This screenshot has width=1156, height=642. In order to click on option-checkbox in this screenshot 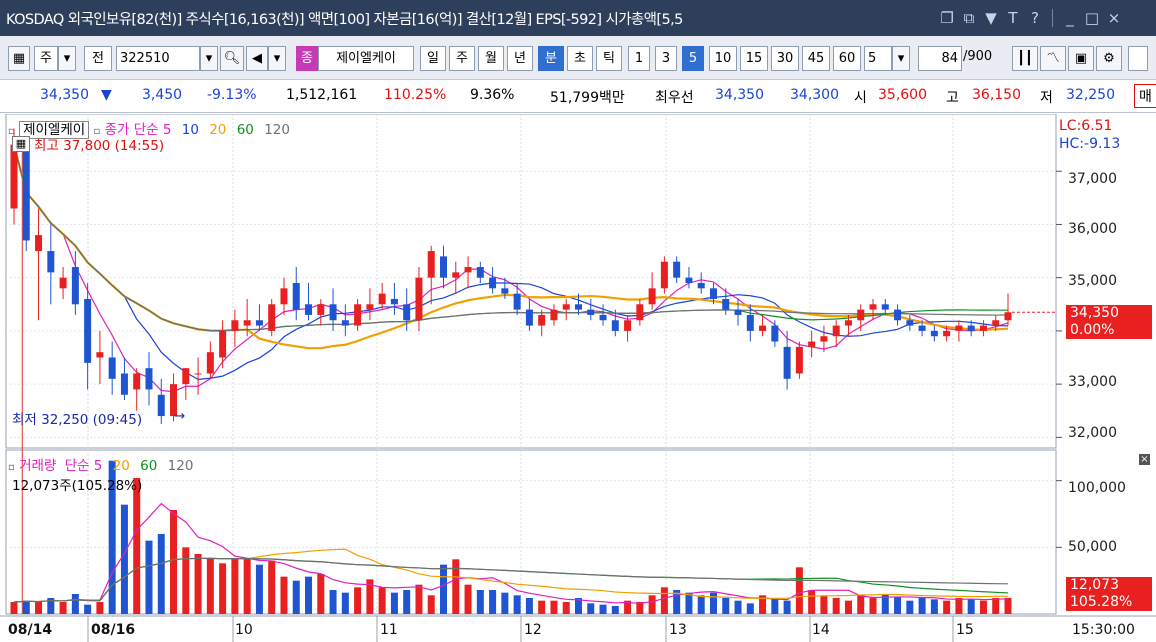, I will do `click(1138, 58)`.